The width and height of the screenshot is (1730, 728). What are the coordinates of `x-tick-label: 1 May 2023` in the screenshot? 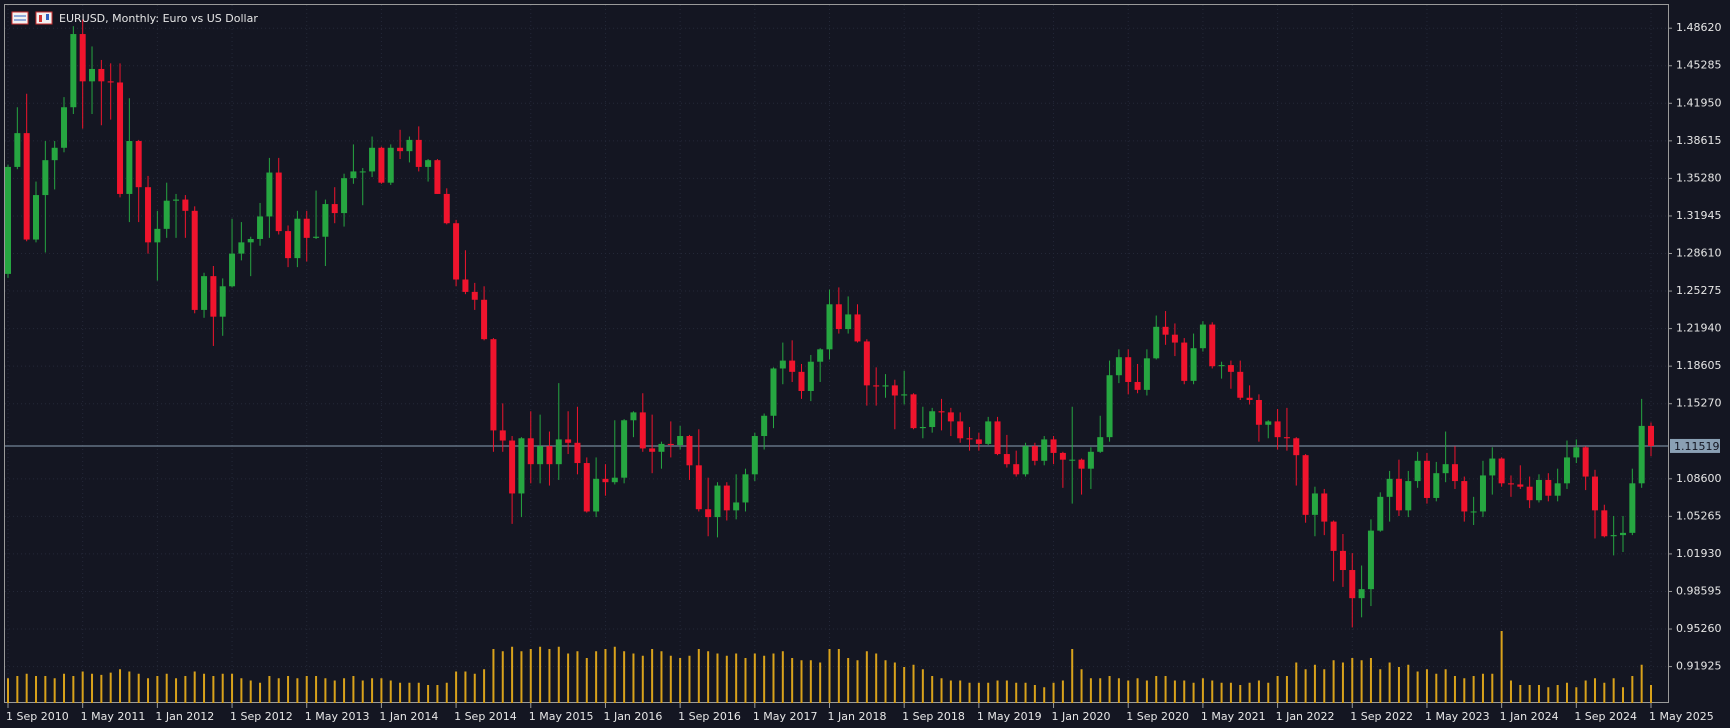 It's located at (1457, 716).